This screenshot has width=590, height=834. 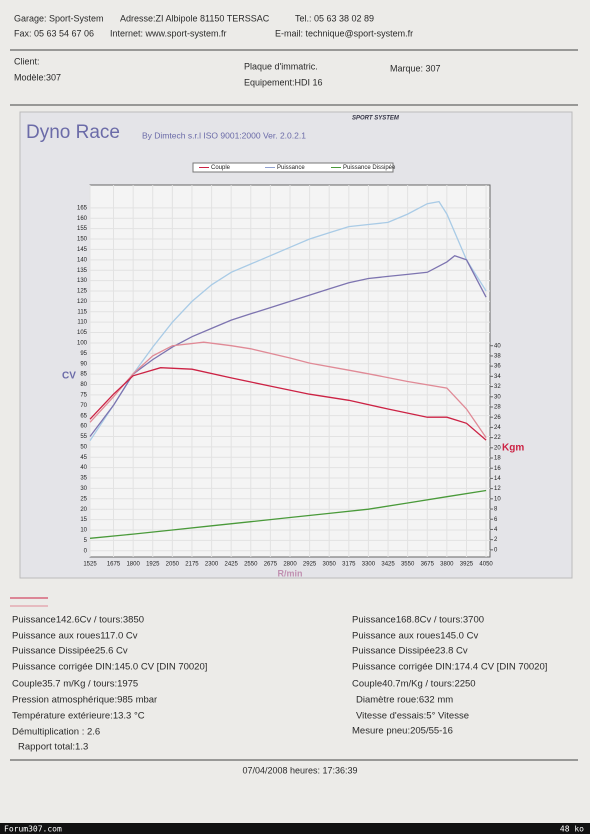 What do you see at coordinates (251, 565) in the screenshot?
I see `x-tick-label: 2550` at bounding box center [251, 565].